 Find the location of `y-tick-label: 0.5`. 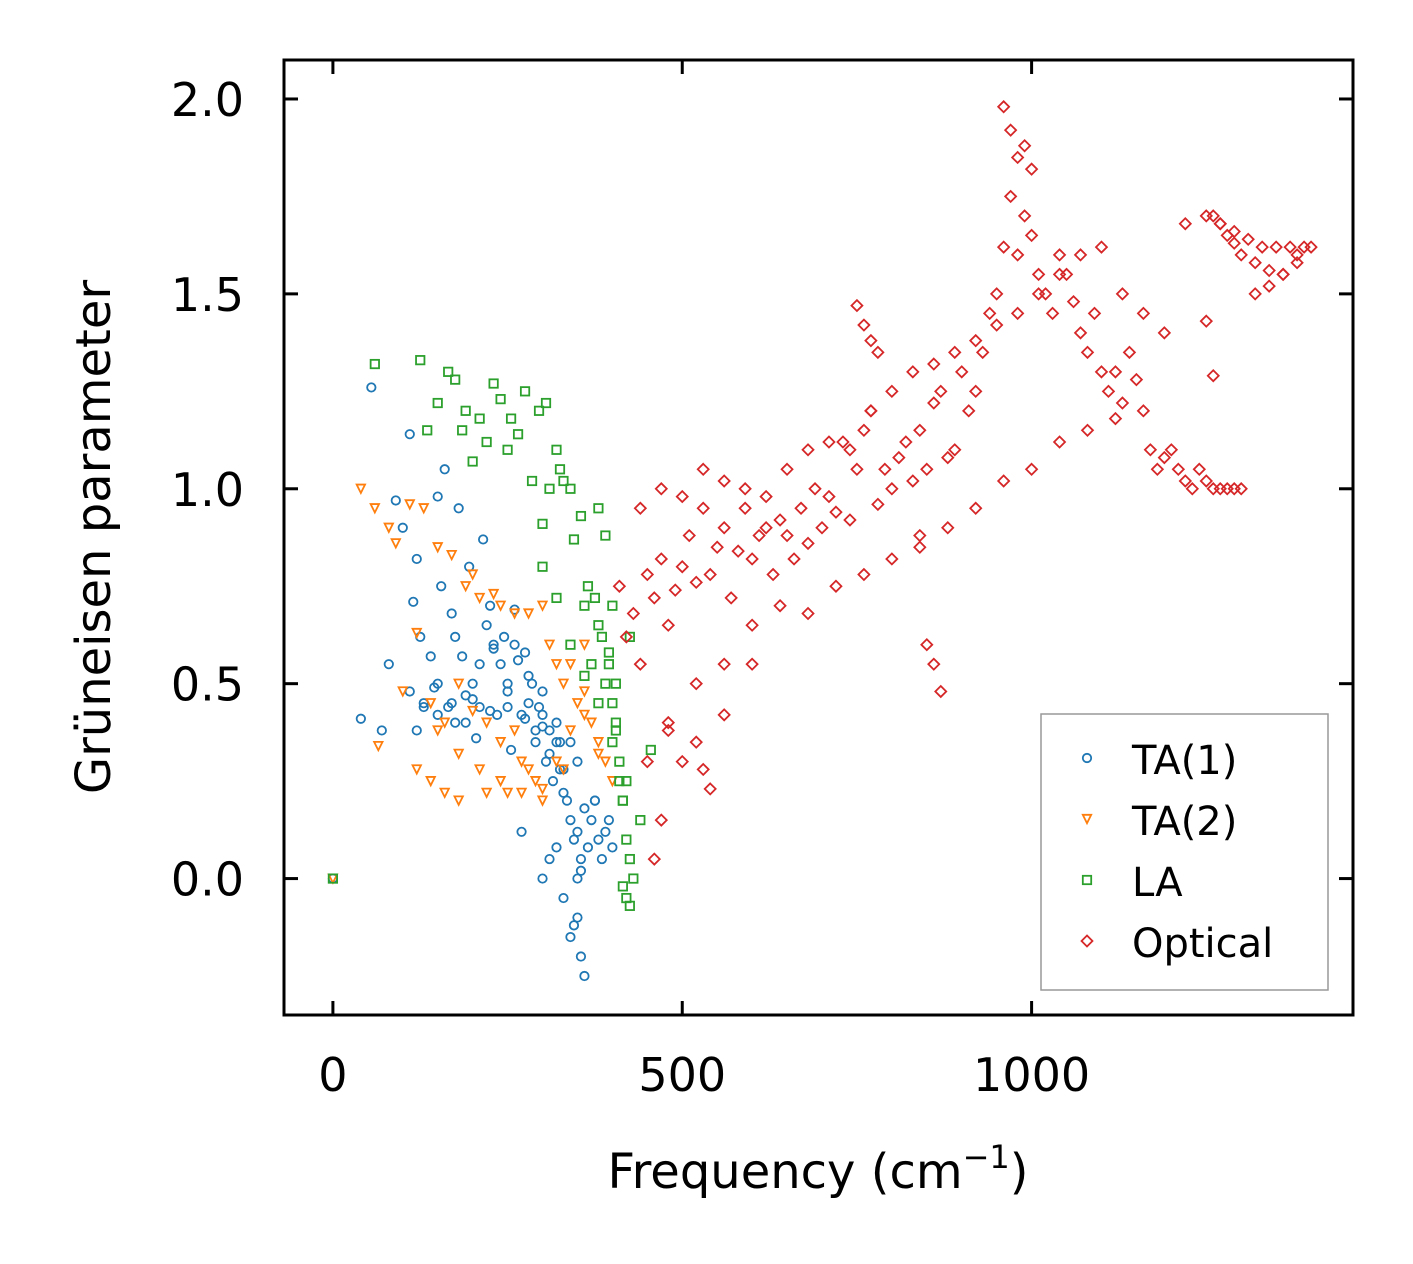

y-tick-label: 0.5 is located at coordinates (207, 685).